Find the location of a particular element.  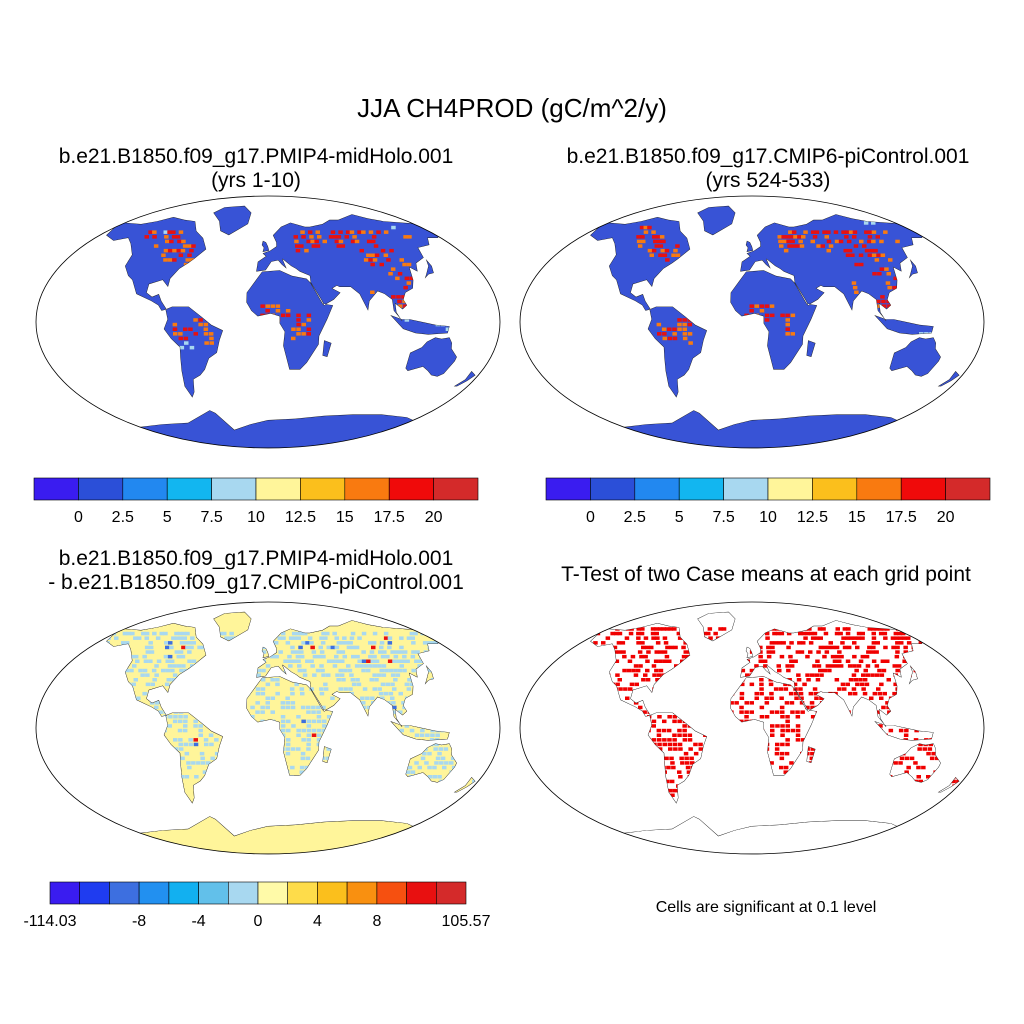

panel-title-line1: b.e21.B1850.f09_g17.CMIP6-piControl.001 is located at coordinates (768, 156).